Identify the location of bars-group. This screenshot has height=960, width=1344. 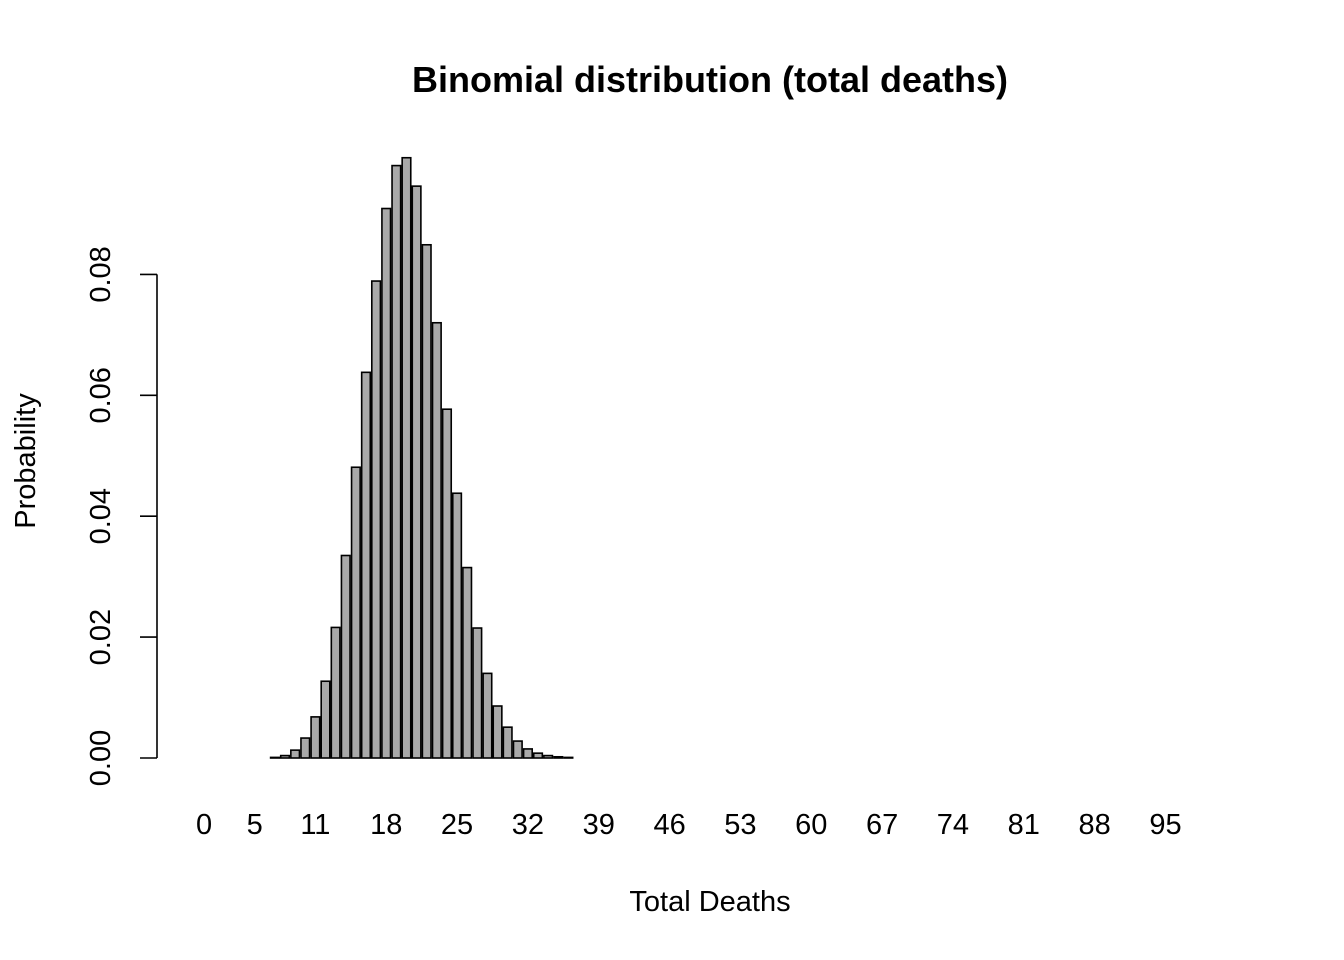
(421, 457).